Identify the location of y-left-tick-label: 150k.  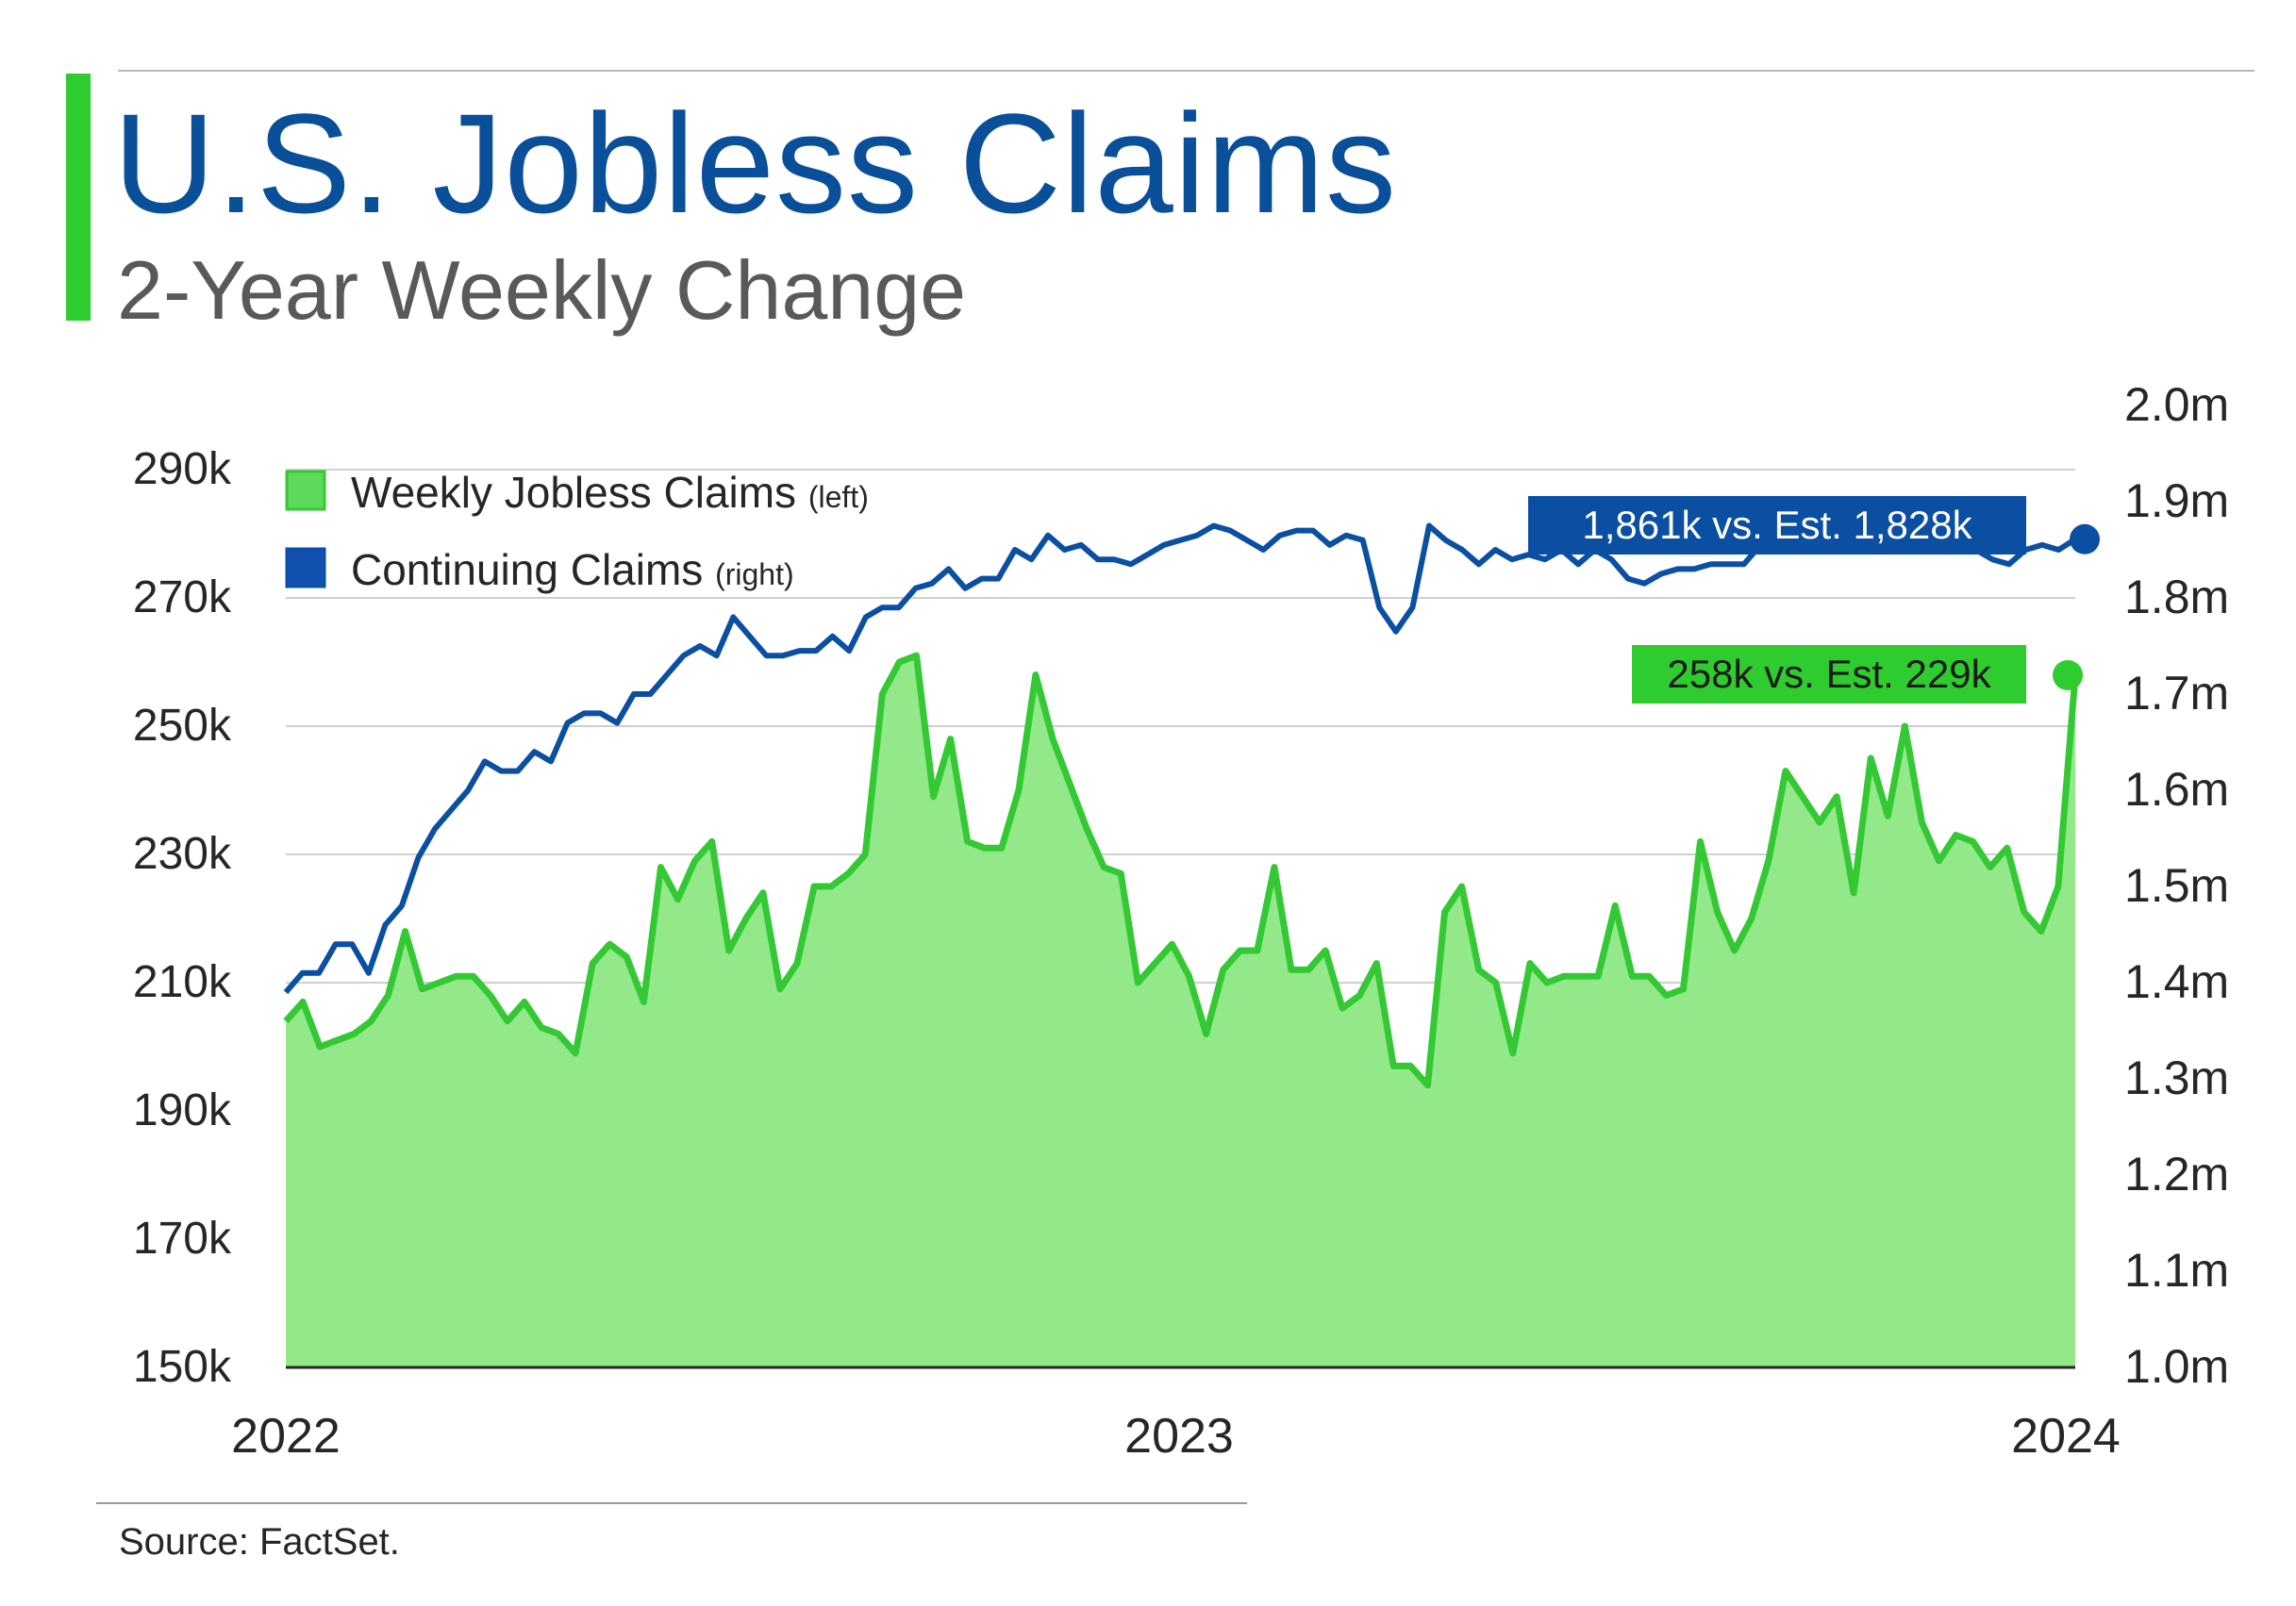
(182, 1367).